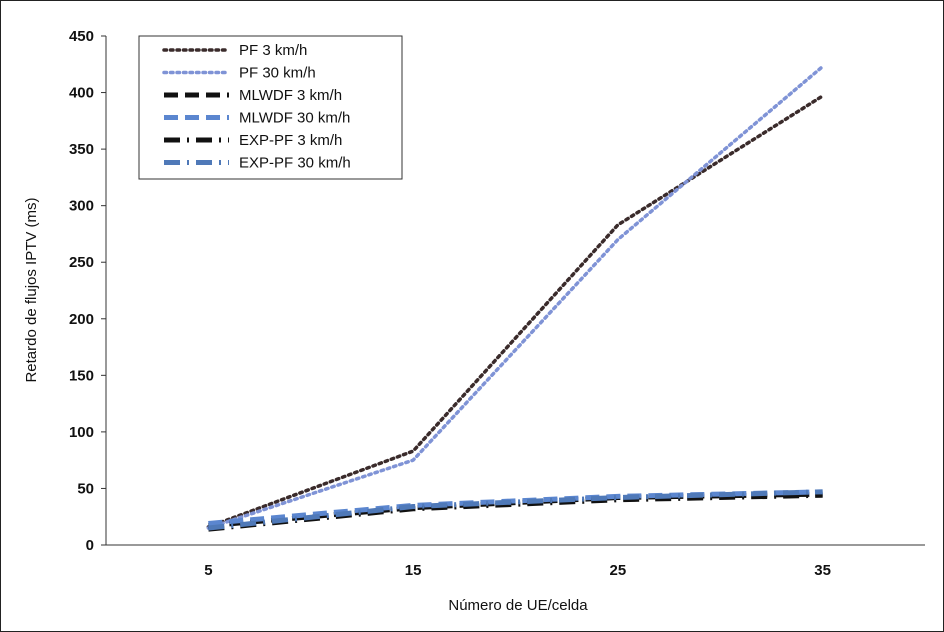  Describe the element at coordinates (87, 291) in the screenshot. I see `y-tick-labels: 0 50 100 150 200 250 300 350 400 450` at that location.